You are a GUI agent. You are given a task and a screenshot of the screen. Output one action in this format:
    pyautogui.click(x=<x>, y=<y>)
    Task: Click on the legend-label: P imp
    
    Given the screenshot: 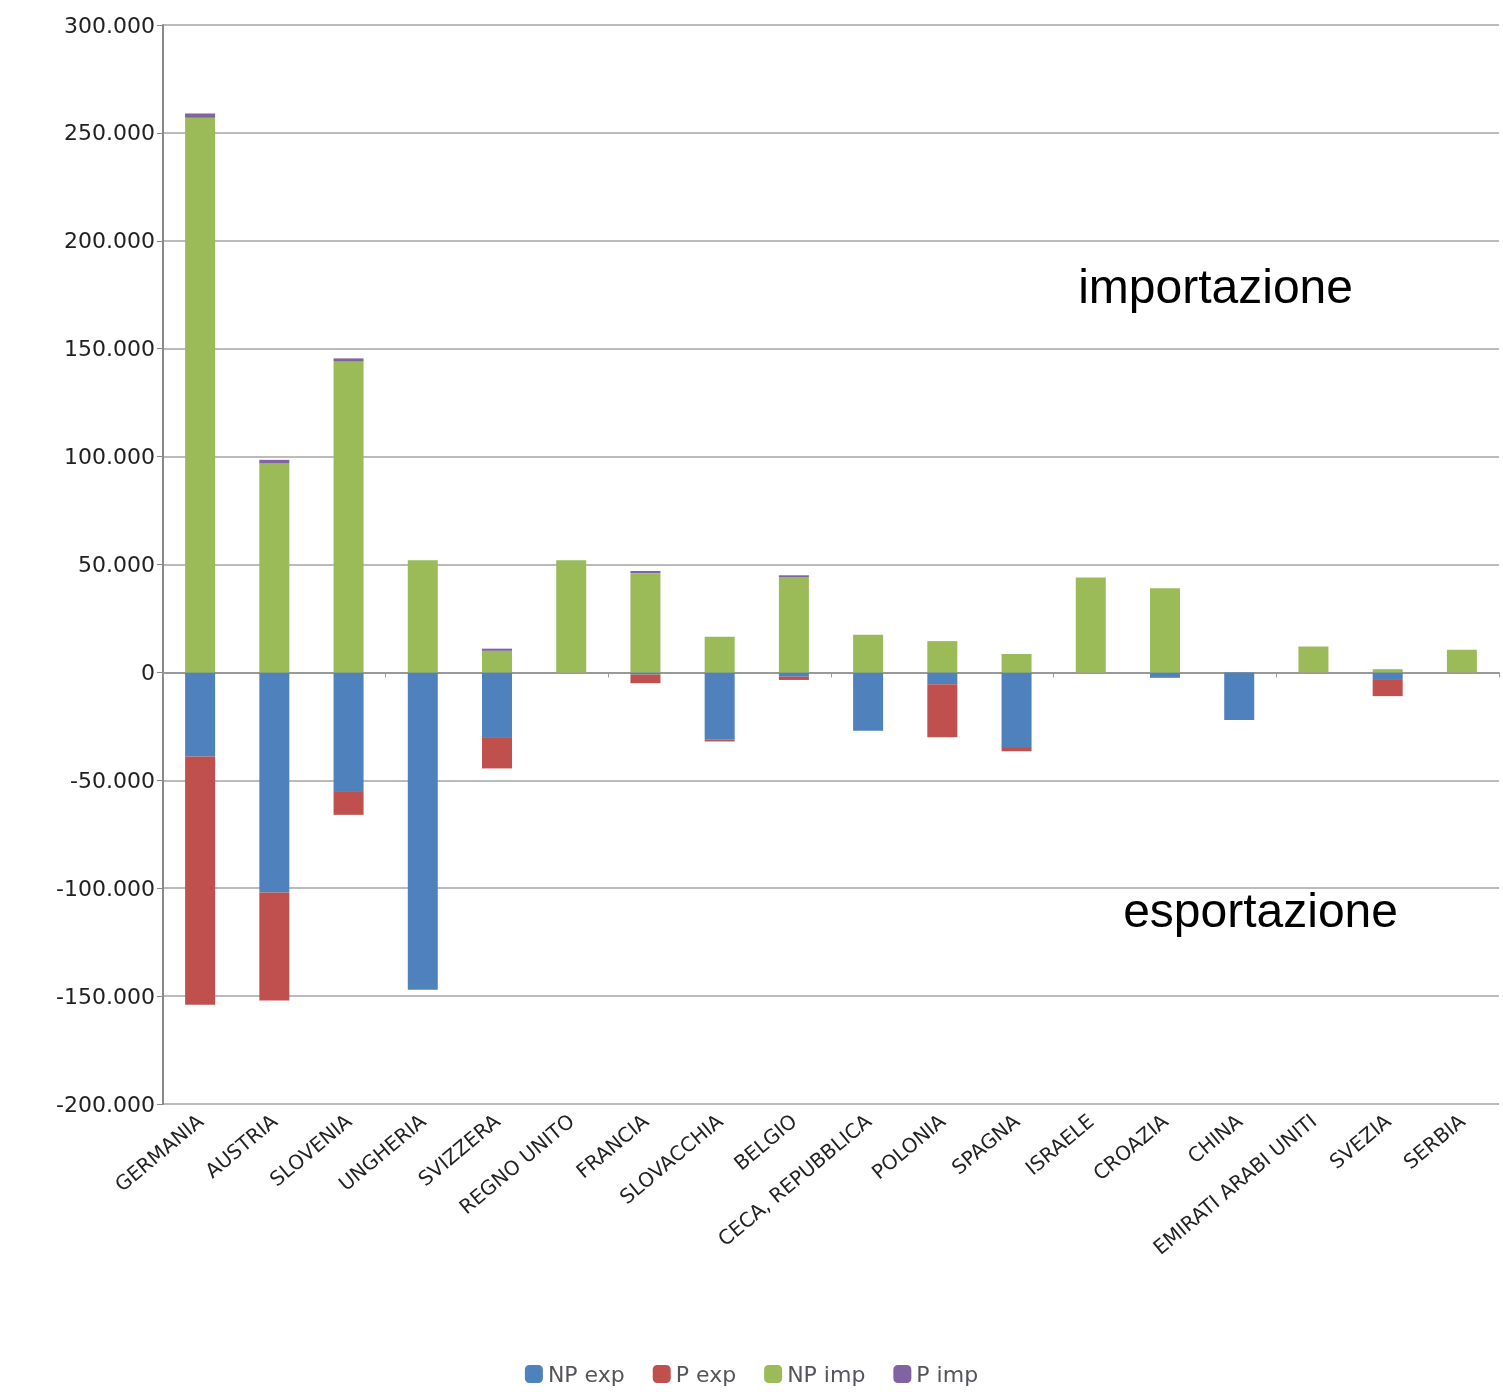 What is the action you would take?
    pyautogui.click(x=947, y=1374)
    